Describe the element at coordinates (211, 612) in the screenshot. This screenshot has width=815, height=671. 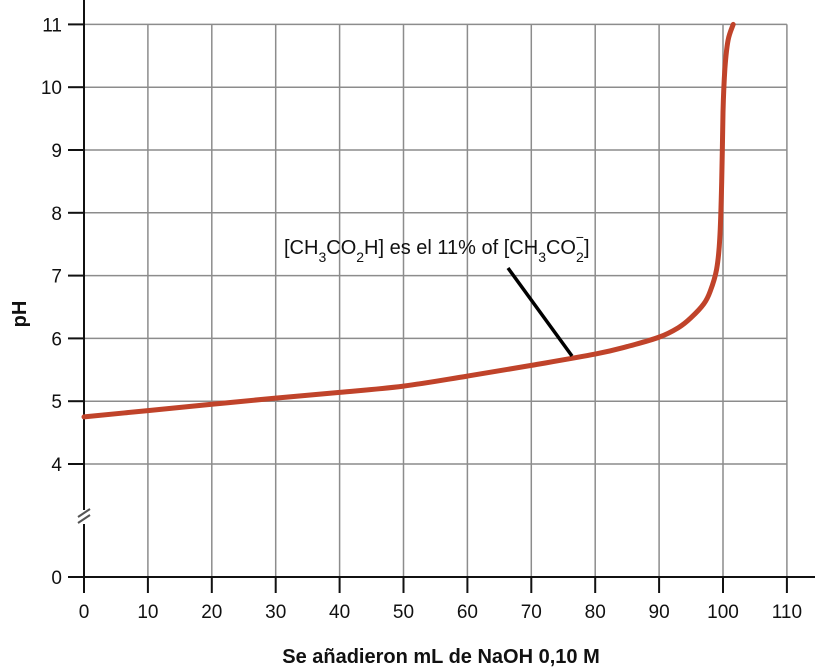
I see `x-tick-label: 20` at that location.